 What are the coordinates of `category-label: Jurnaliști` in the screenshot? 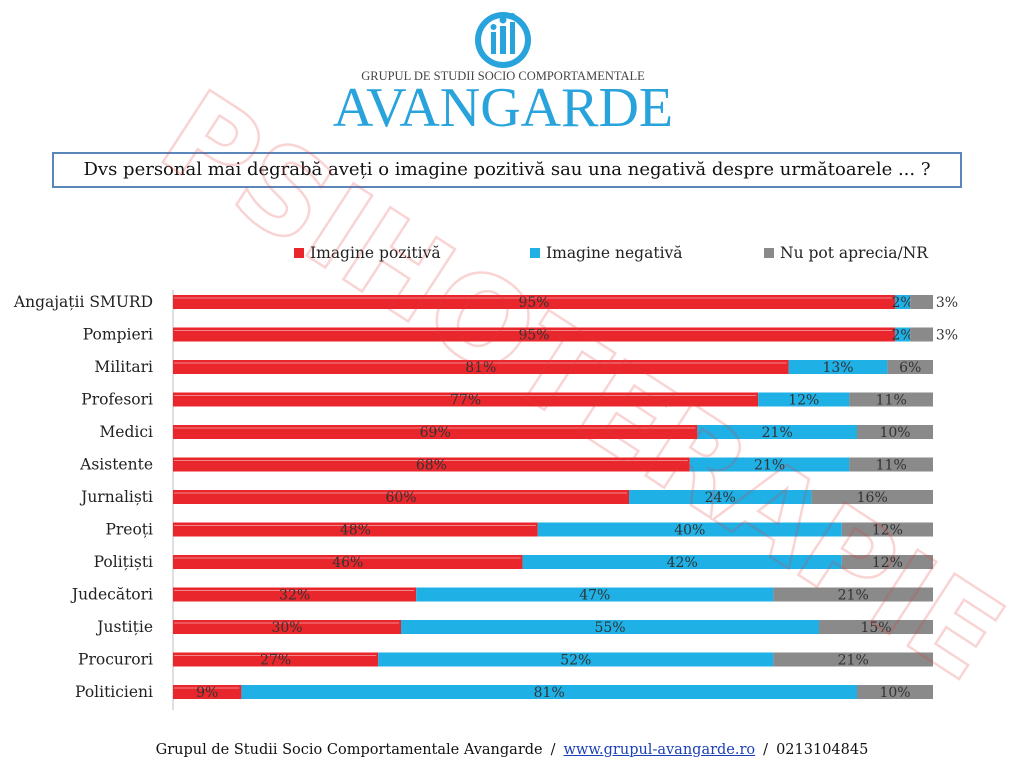 It's located at (116, 497).